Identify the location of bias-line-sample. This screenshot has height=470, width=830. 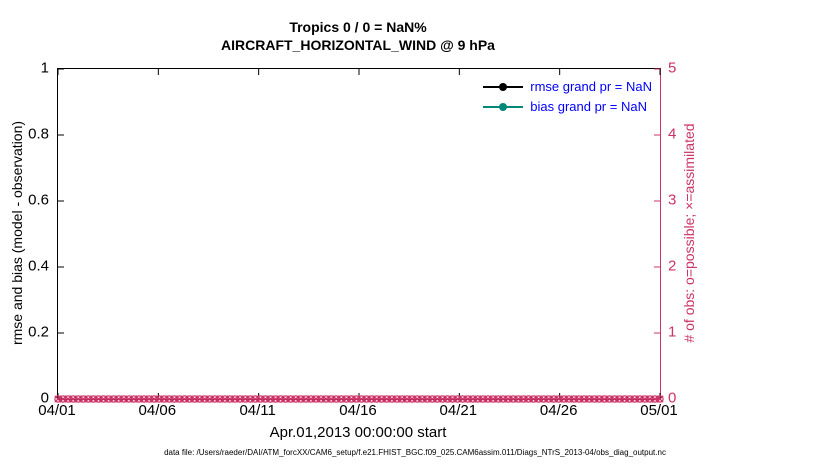
(503, 106).